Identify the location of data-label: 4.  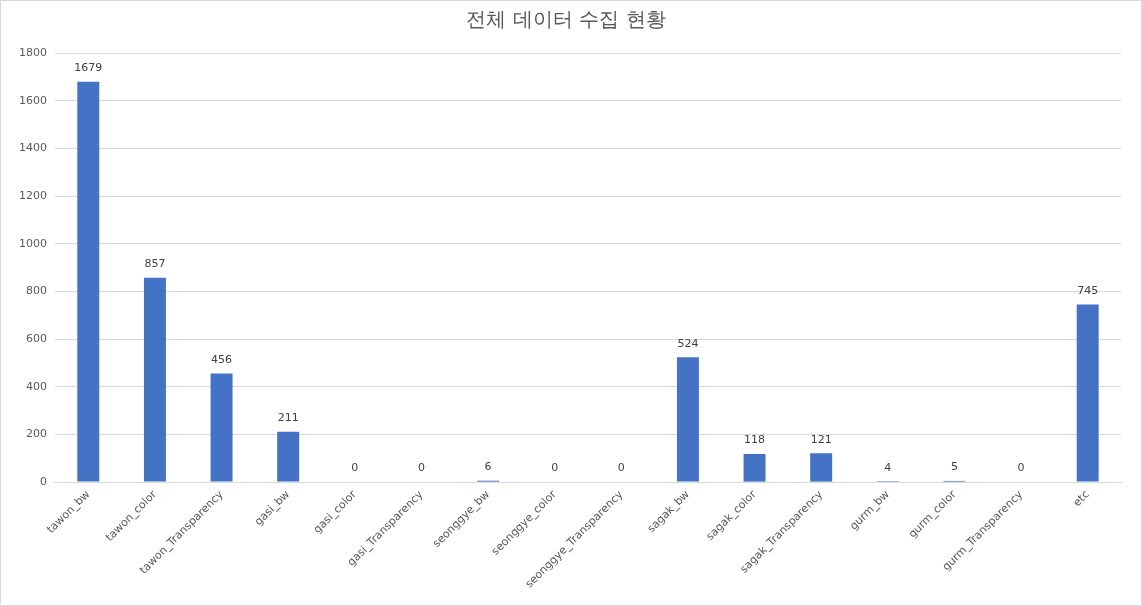
(888, 467).